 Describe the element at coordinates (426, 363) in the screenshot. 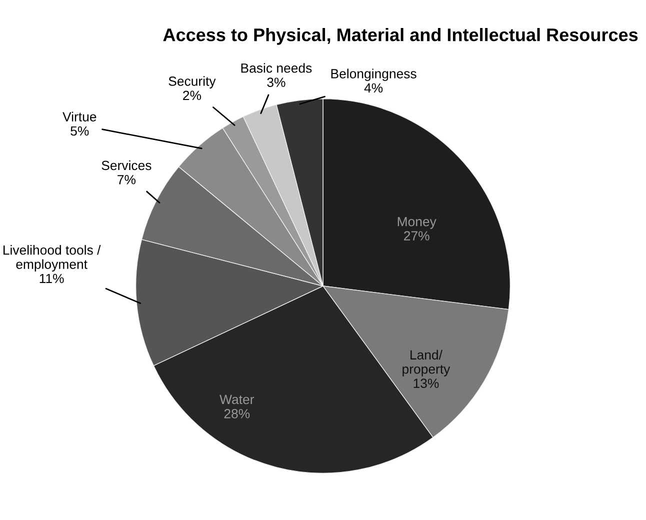

I see `slice-label: Land/ property` at that location.